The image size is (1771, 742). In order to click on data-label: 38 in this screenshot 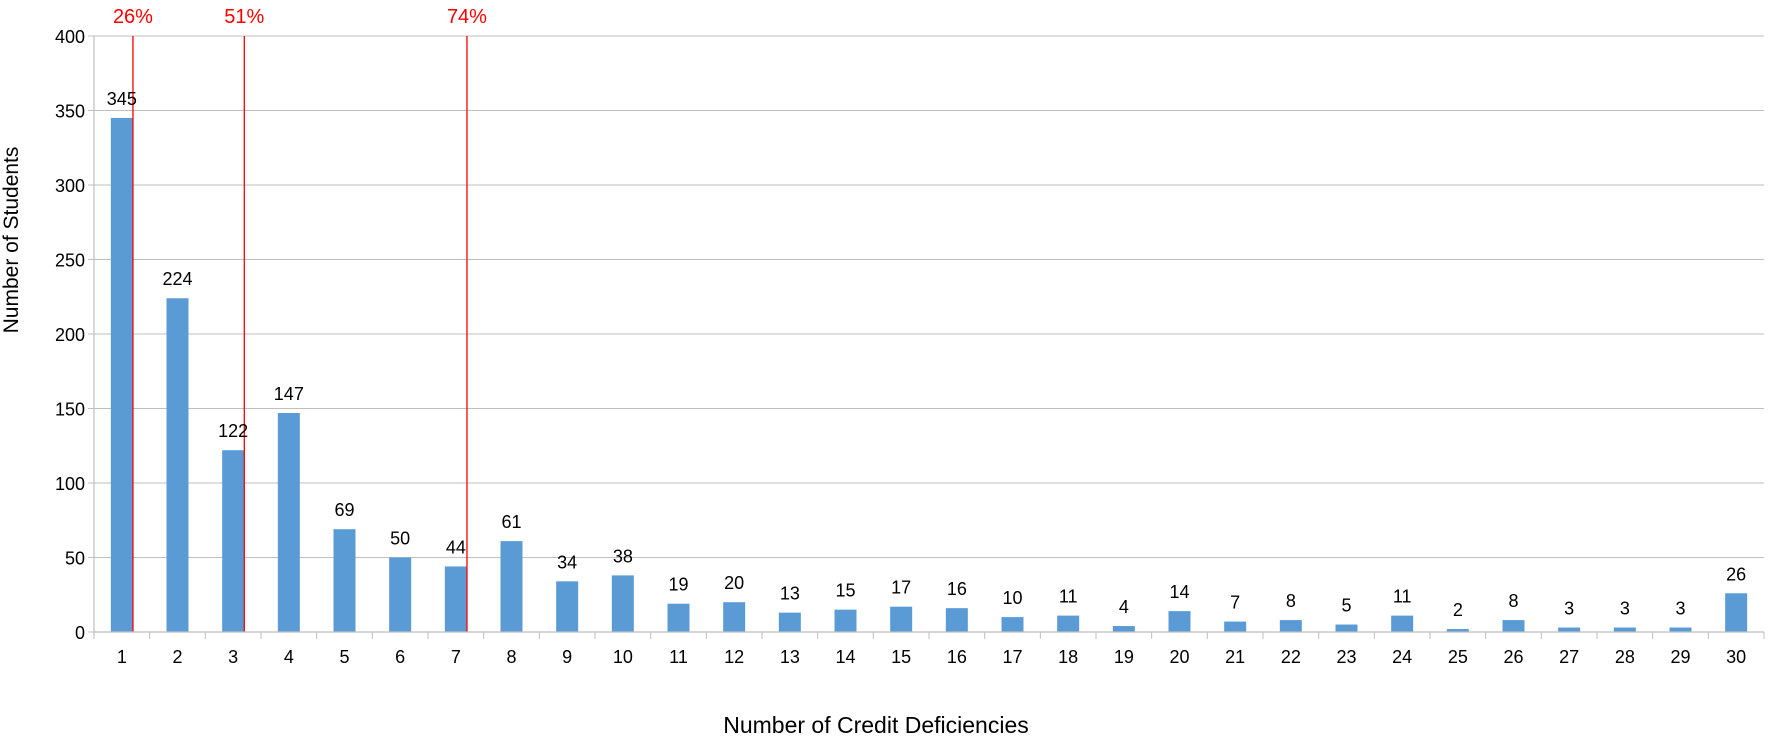, I will do `click(623, 556)`.